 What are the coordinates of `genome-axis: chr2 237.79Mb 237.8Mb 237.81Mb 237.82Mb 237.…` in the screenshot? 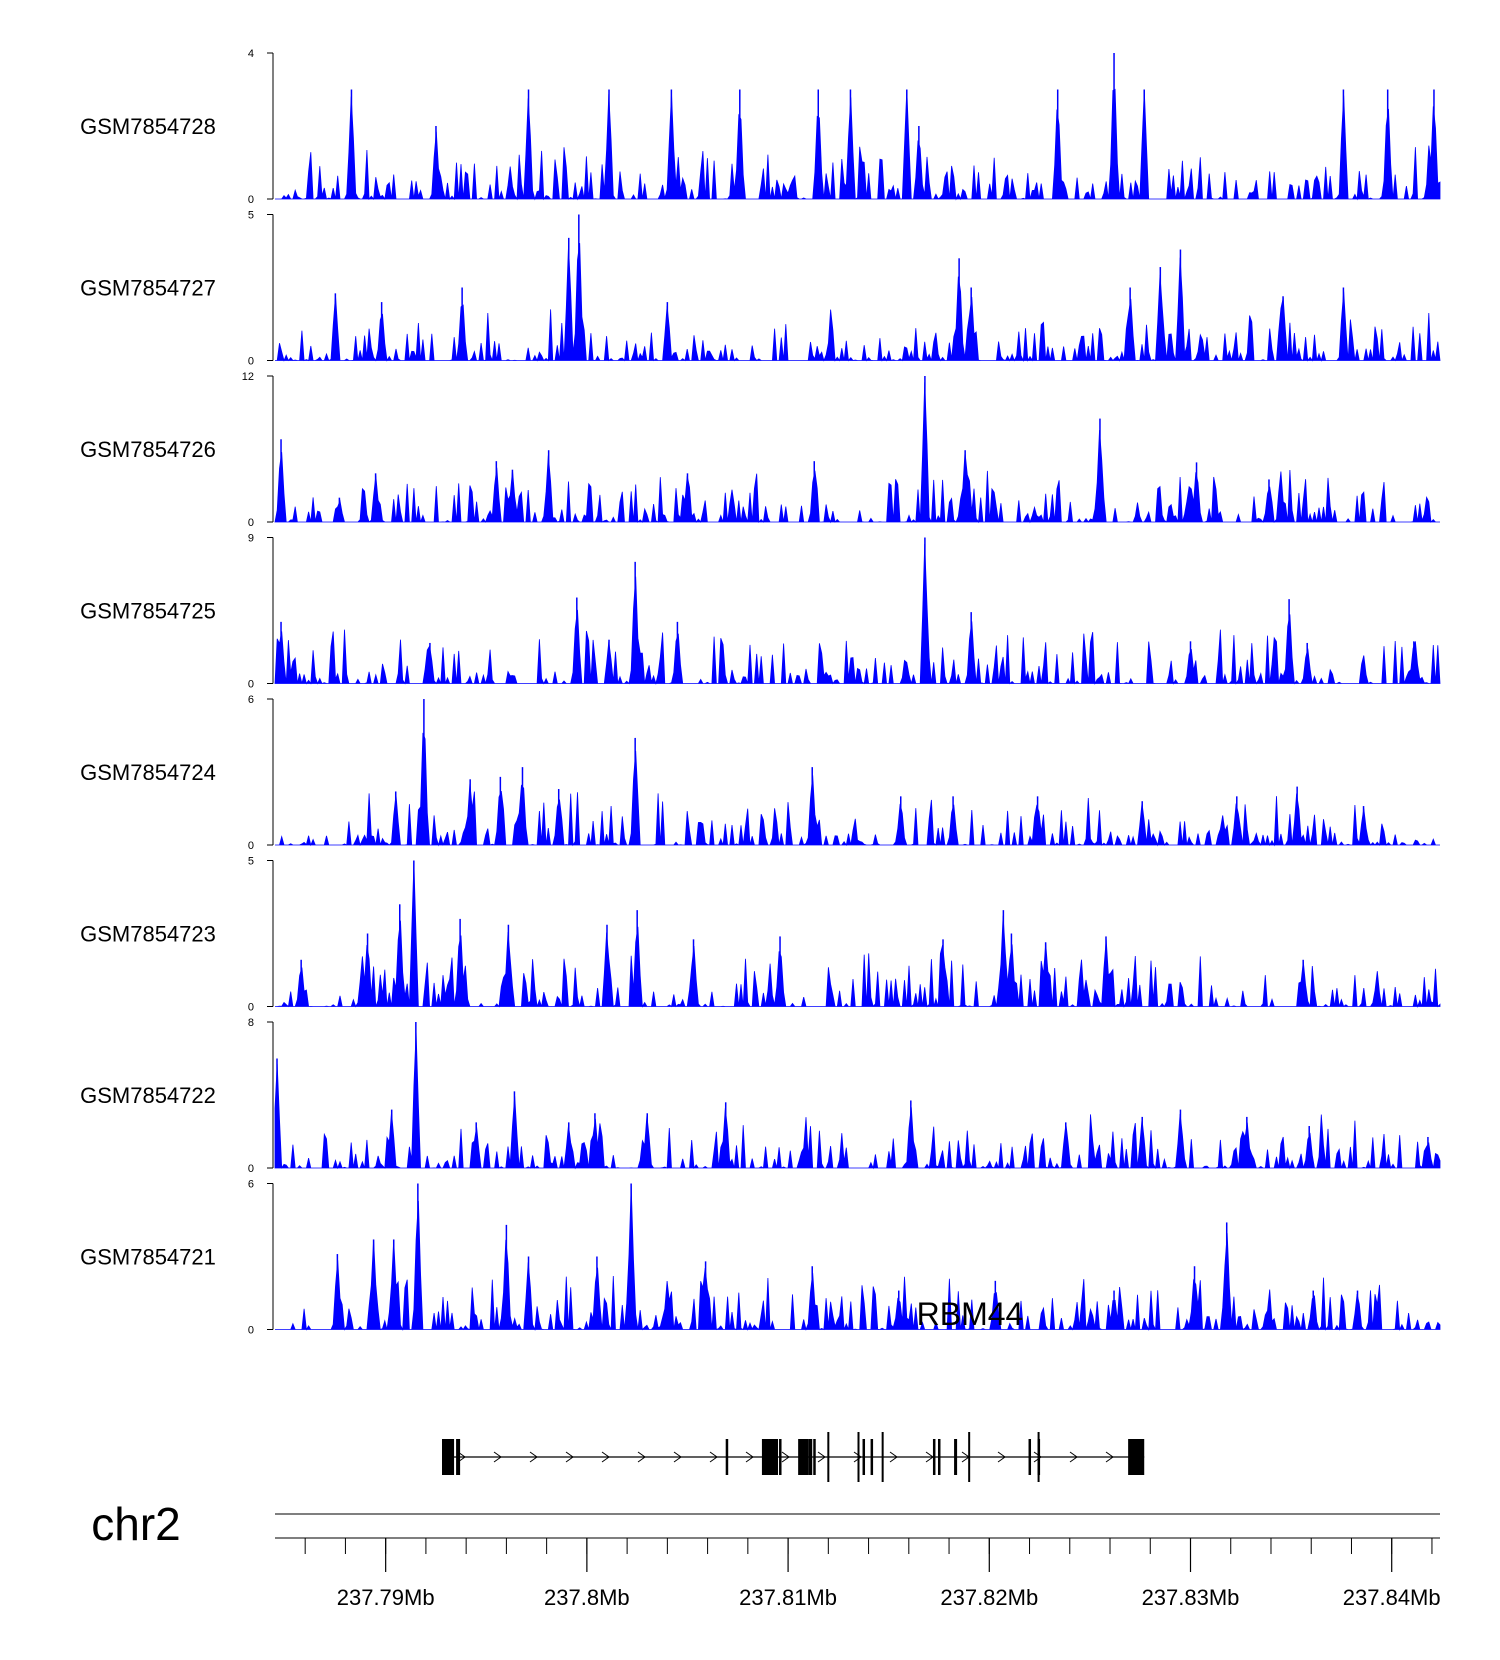 It's located at (765, 1554).